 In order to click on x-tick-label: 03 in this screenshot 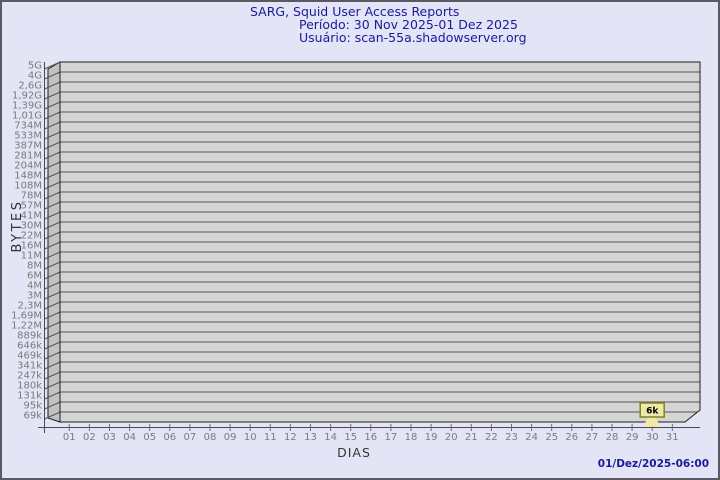, I will do `click(109, 437)`.